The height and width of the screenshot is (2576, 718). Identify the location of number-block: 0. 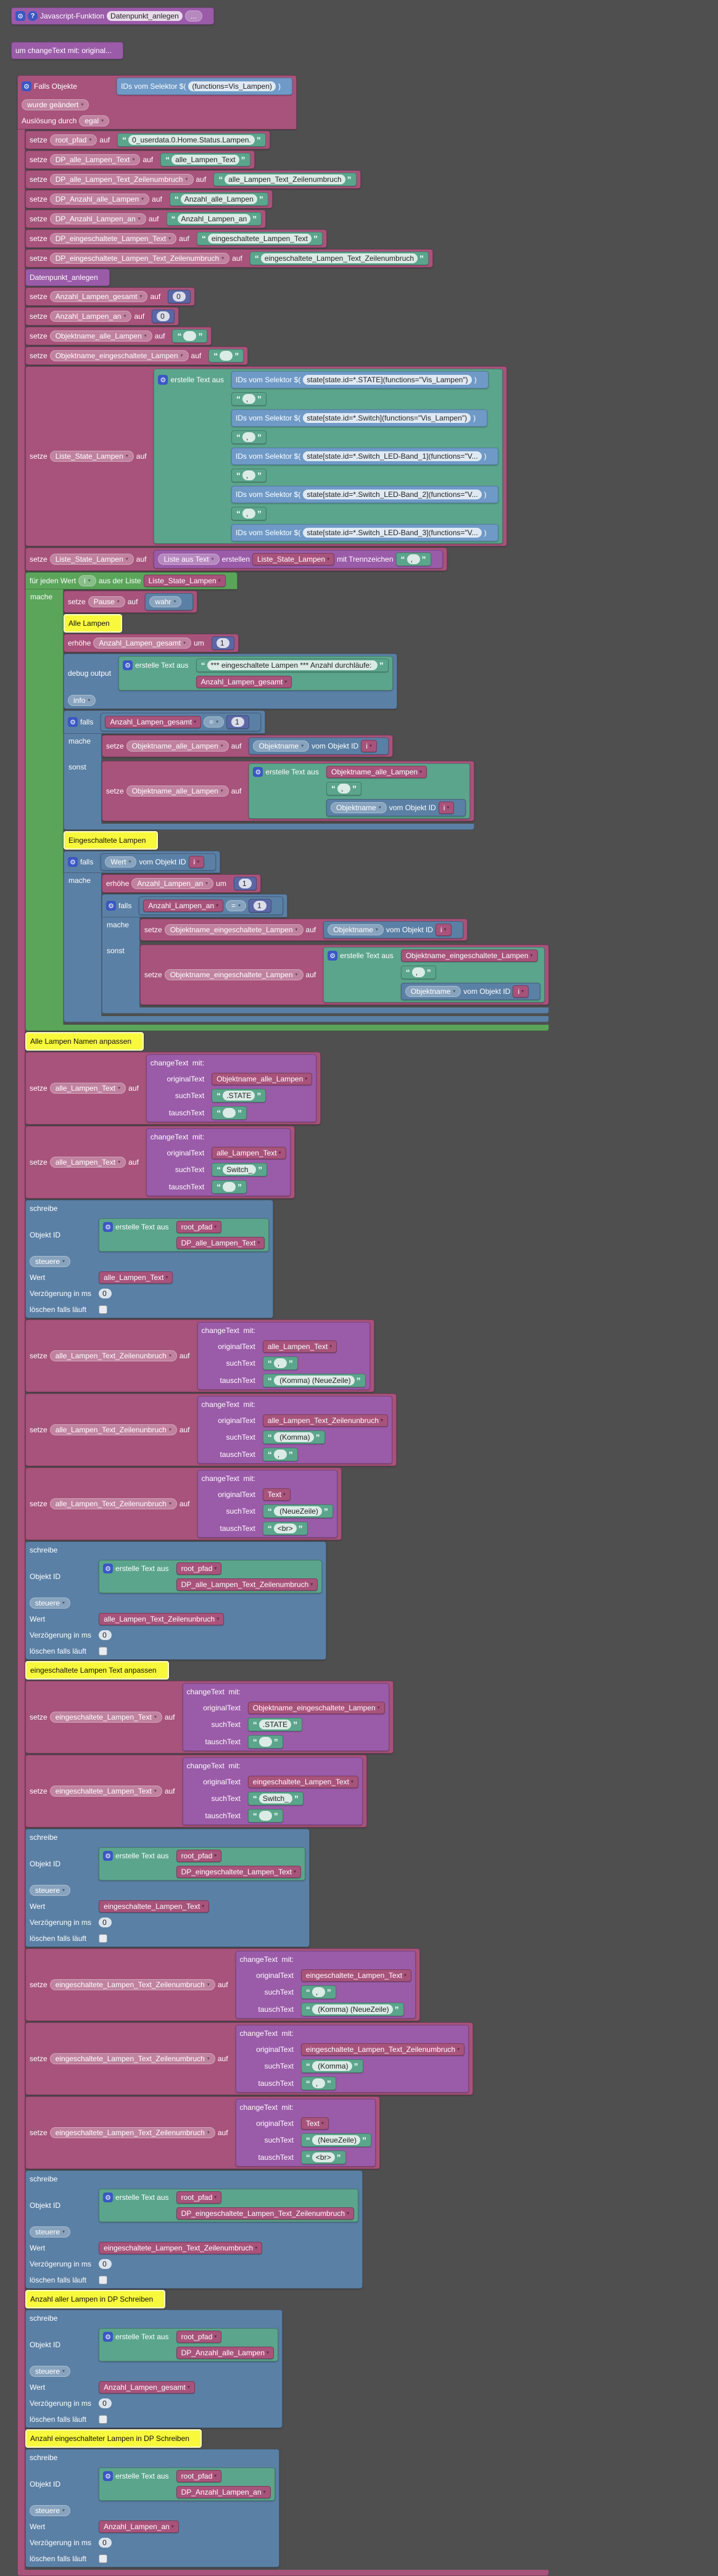
(163, 317).